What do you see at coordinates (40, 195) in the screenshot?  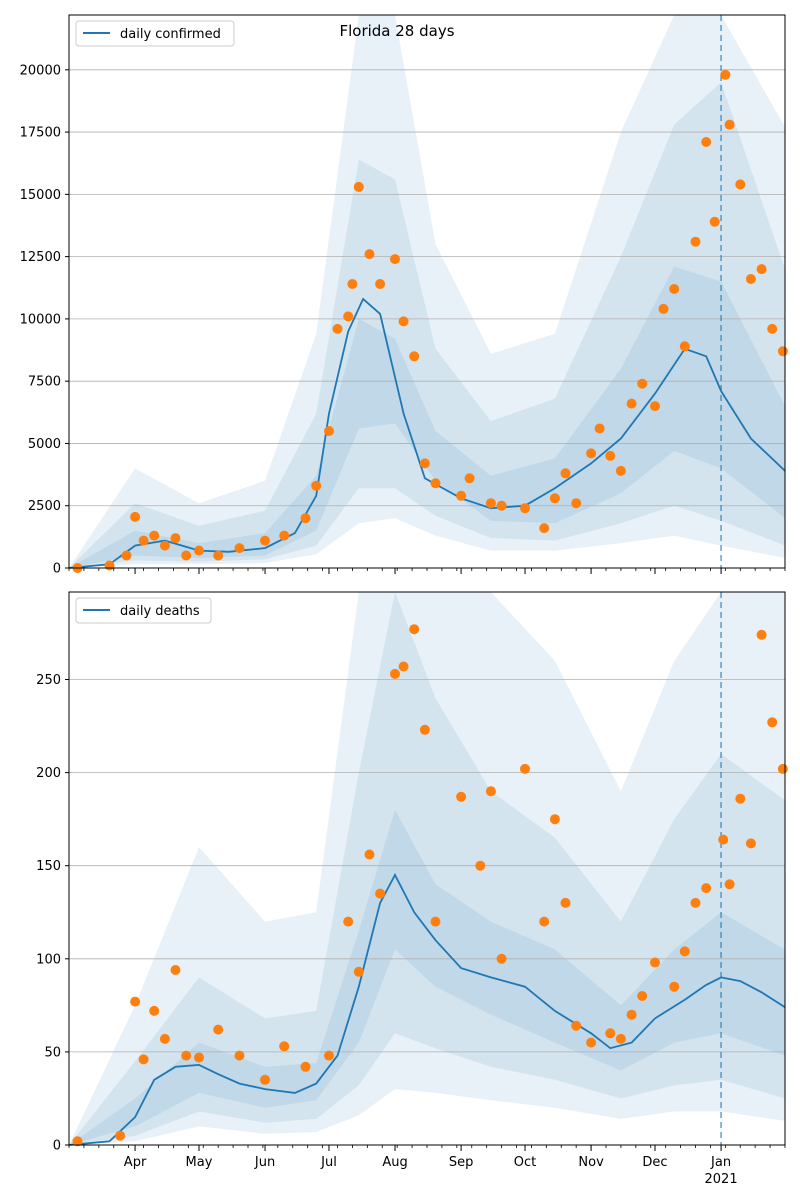 I see `y-tick-label: 15000` at bounding box center [40, 195].